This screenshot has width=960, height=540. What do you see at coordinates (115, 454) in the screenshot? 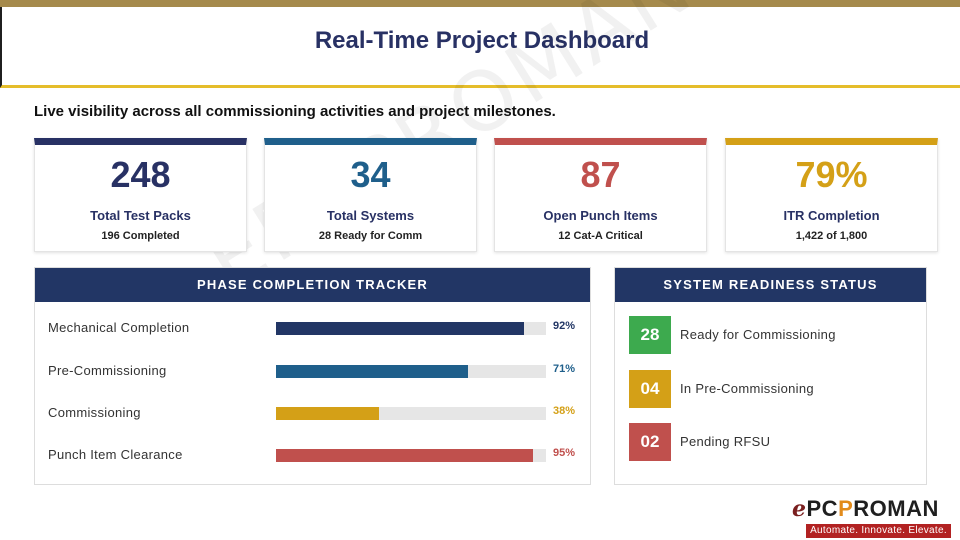
I see `phase-label: Punch Item Clearance` at bounding box center [115, 454].